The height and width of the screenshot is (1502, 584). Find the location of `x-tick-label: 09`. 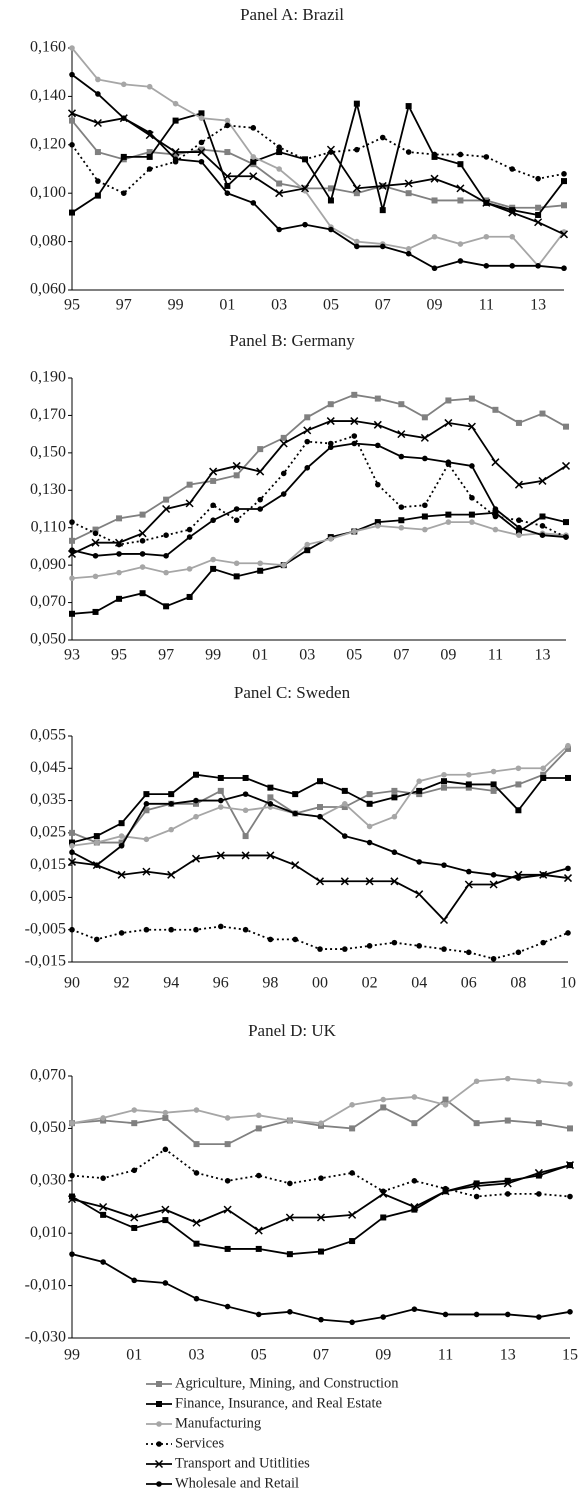

x-tick-label: 09 is located at coordinates (448, 655).